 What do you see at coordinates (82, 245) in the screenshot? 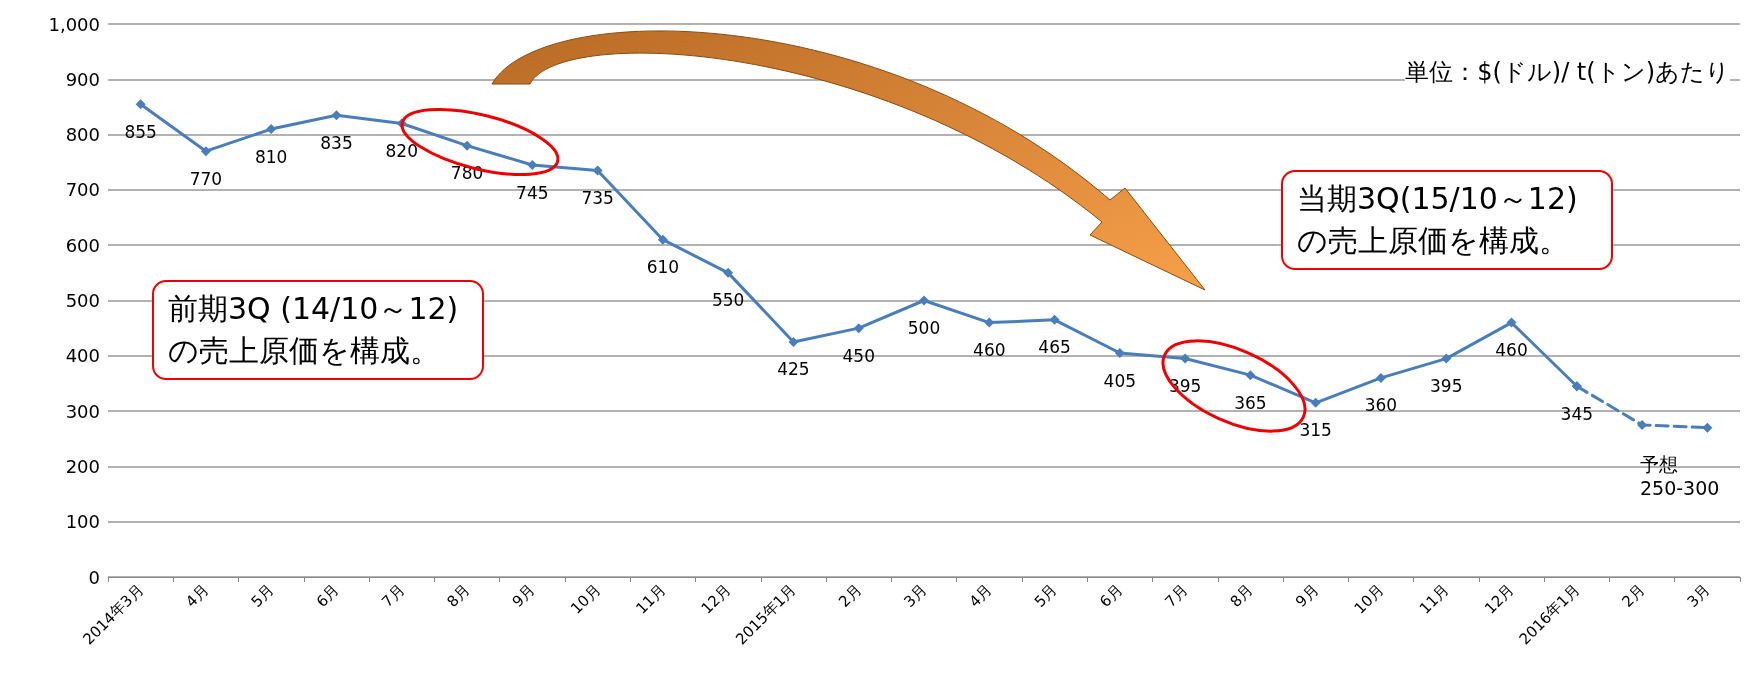
I see `y-tick-label: 600` at bounding box center [82, 245].